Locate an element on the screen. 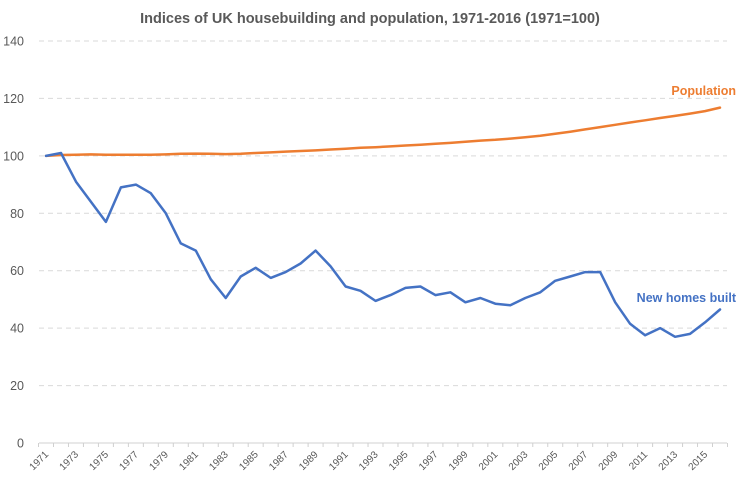 This screenshot has height=482, width=740. x-tick-label: 1981 is located at coordinates (189, 461).